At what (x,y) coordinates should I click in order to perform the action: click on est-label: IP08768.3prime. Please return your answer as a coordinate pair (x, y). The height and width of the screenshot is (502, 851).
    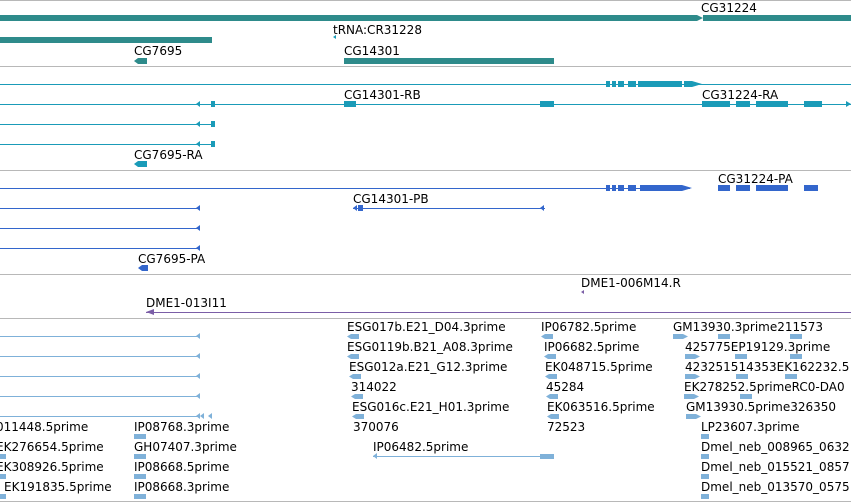
    Looking at the image, I should click on (182, 427).